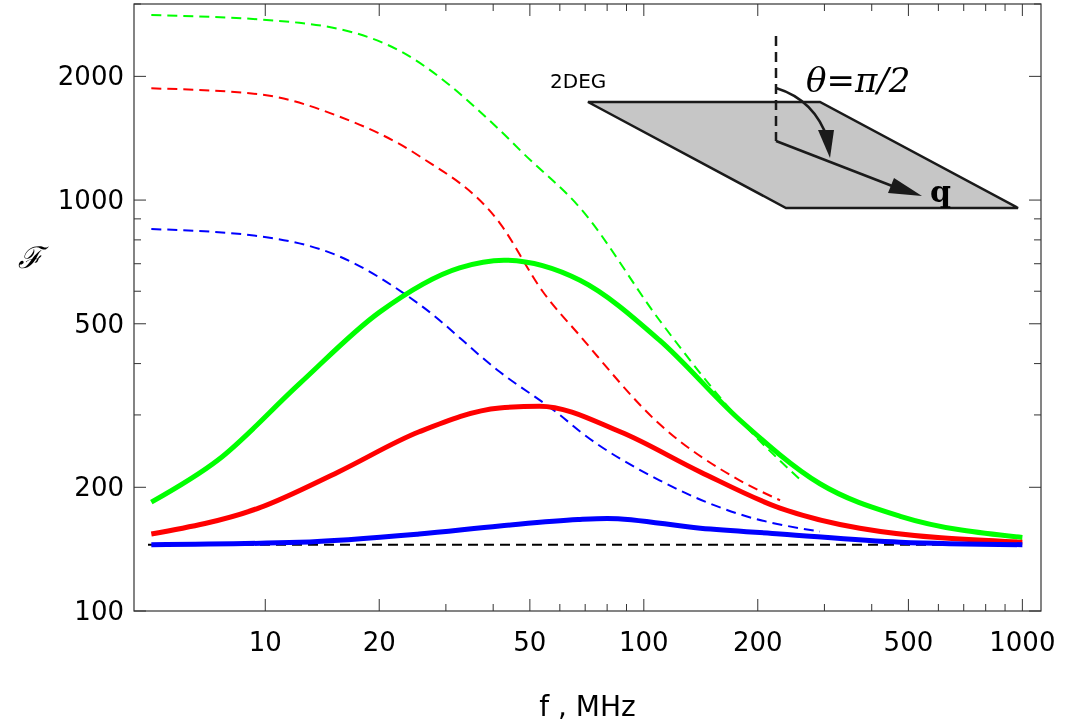 The image size is (1073, 728). I want to click on x-tick-label: 500, so click(908, 642).